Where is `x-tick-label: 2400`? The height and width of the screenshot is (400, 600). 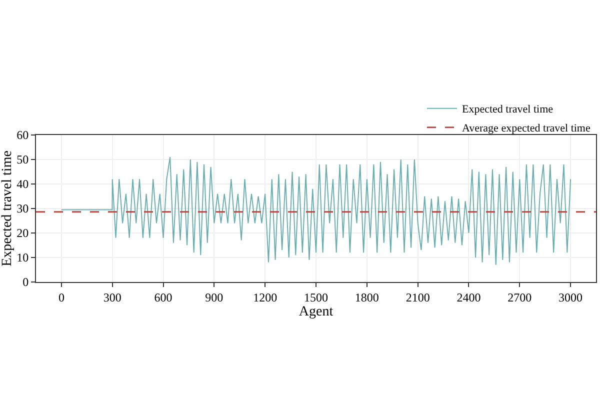
x-tick-label: 2400 is located at coordinates (468, 297).